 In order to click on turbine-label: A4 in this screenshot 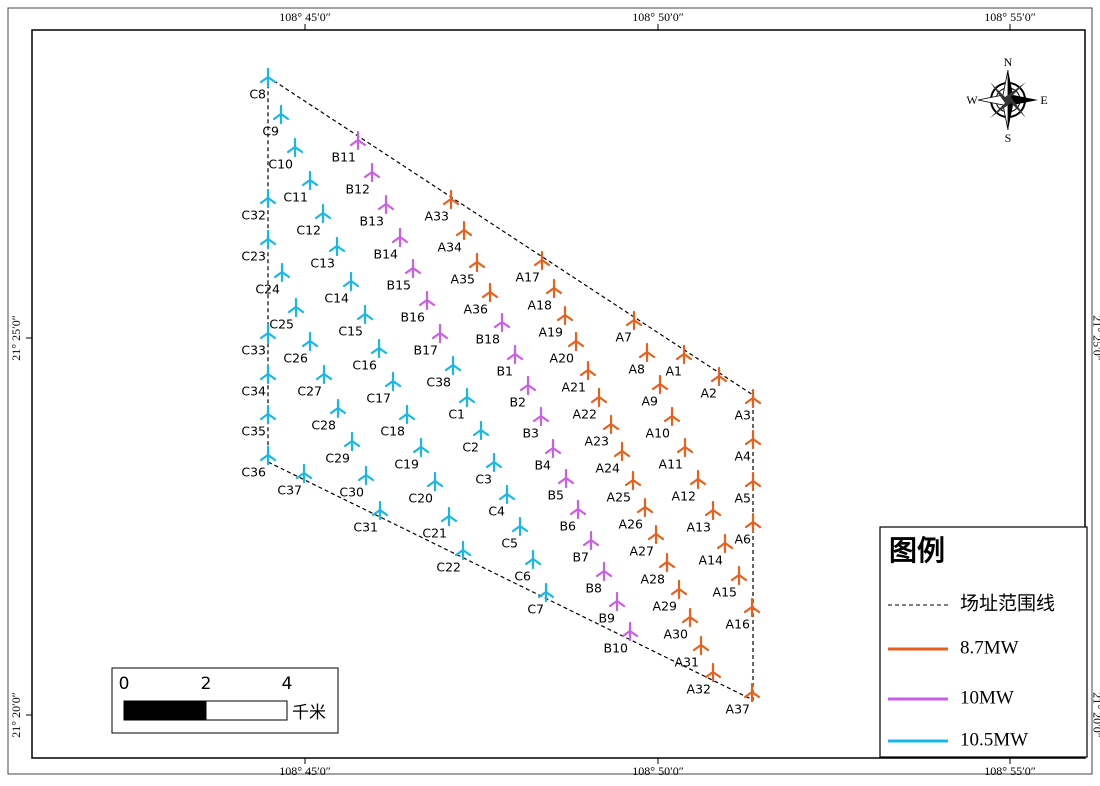, I will do `click(742, 456)`.